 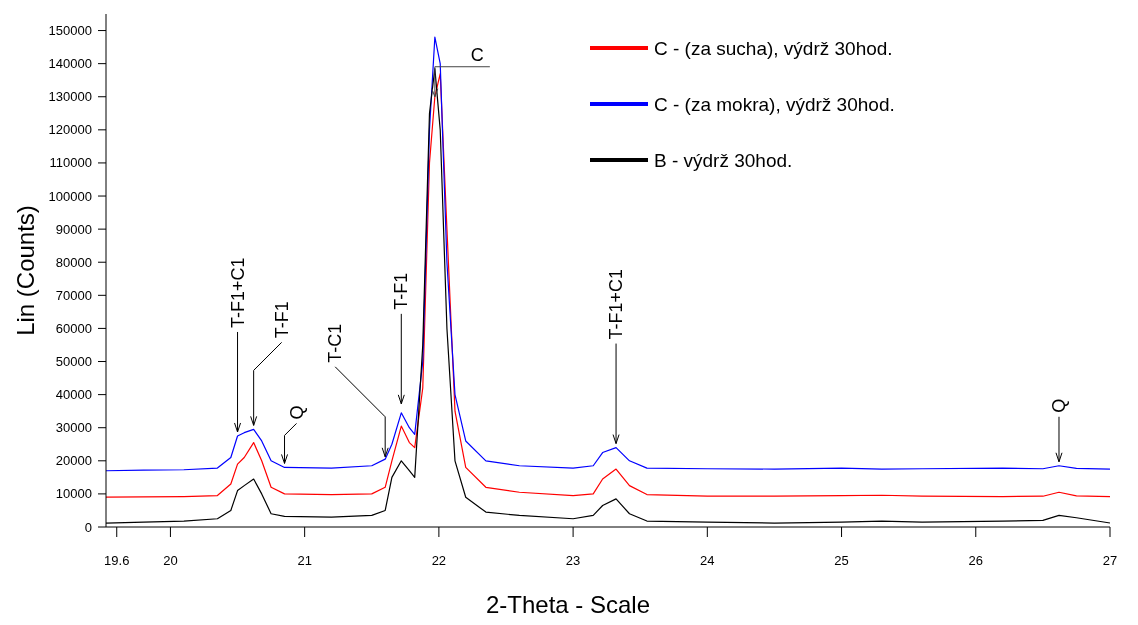 I want to click on y-tick-label: 150000, so click(x=70, y=31).